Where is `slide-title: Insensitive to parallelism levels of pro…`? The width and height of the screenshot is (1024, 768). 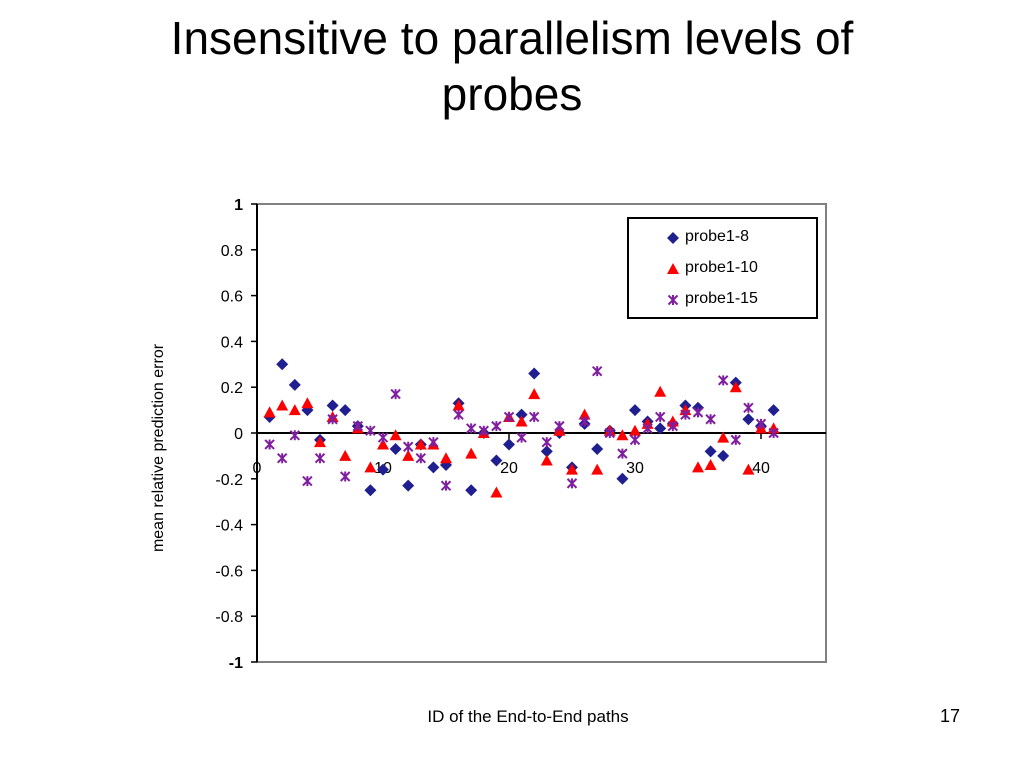
slide-title: Insensitive to parallelism levels of pro… is located at coordinates (512, 66).